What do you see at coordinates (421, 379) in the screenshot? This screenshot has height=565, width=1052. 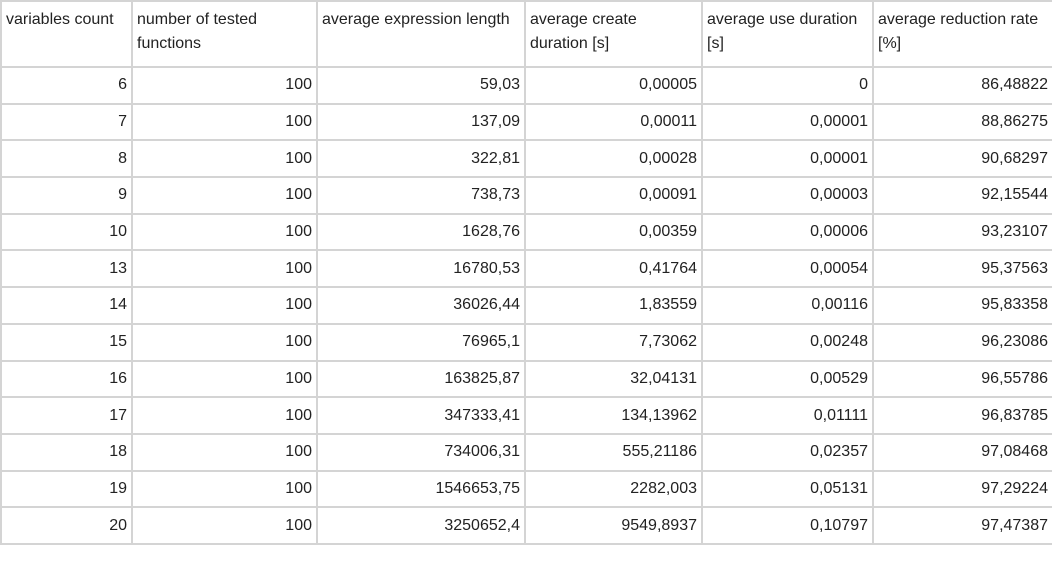 I see `table-cell: 163825,87` at bounding box center [421, 379].